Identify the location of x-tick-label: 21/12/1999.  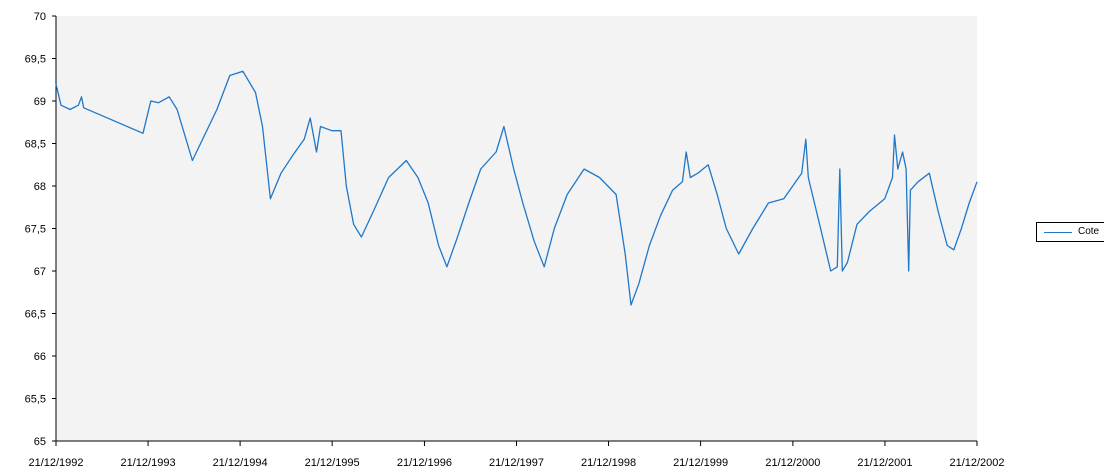
(700, 463).